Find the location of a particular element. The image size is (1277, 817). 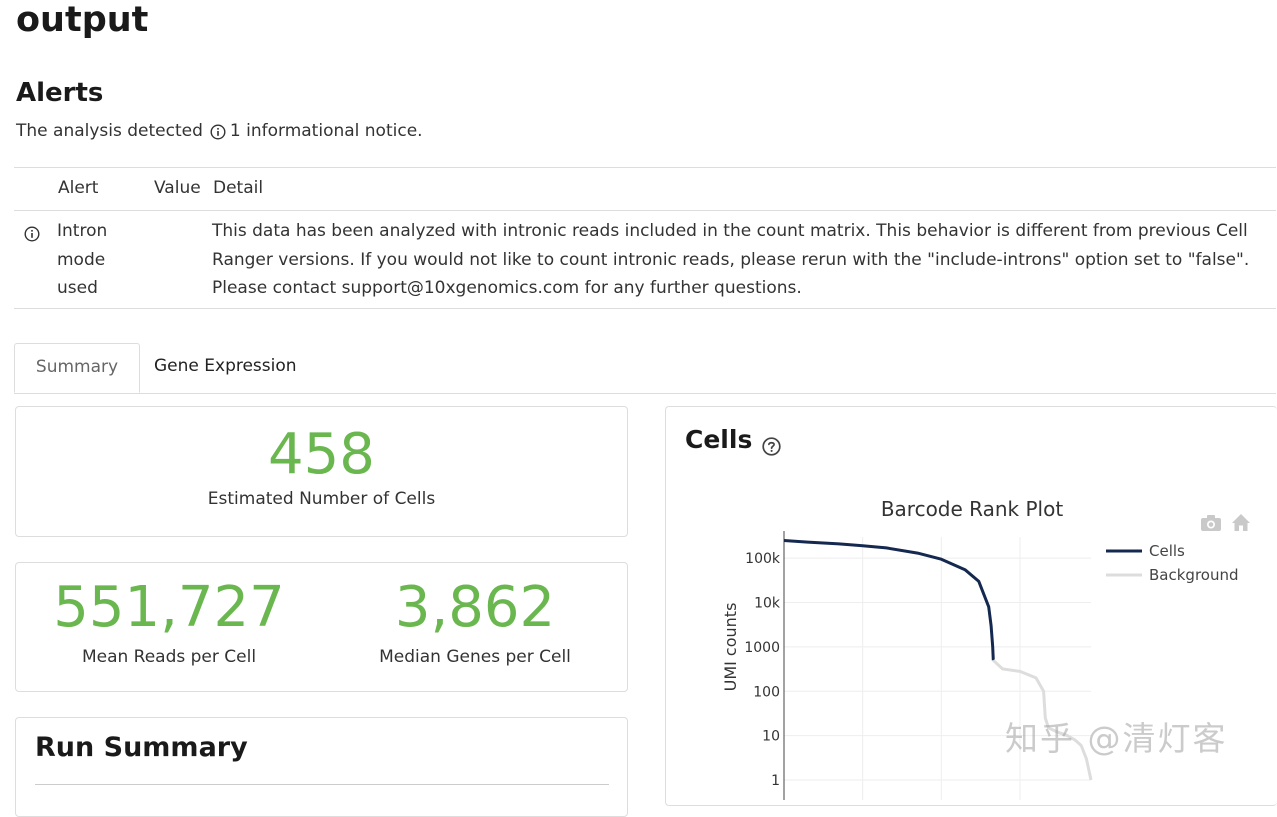

estimated-cells-value: 458 is located at coordinates (321, 454).